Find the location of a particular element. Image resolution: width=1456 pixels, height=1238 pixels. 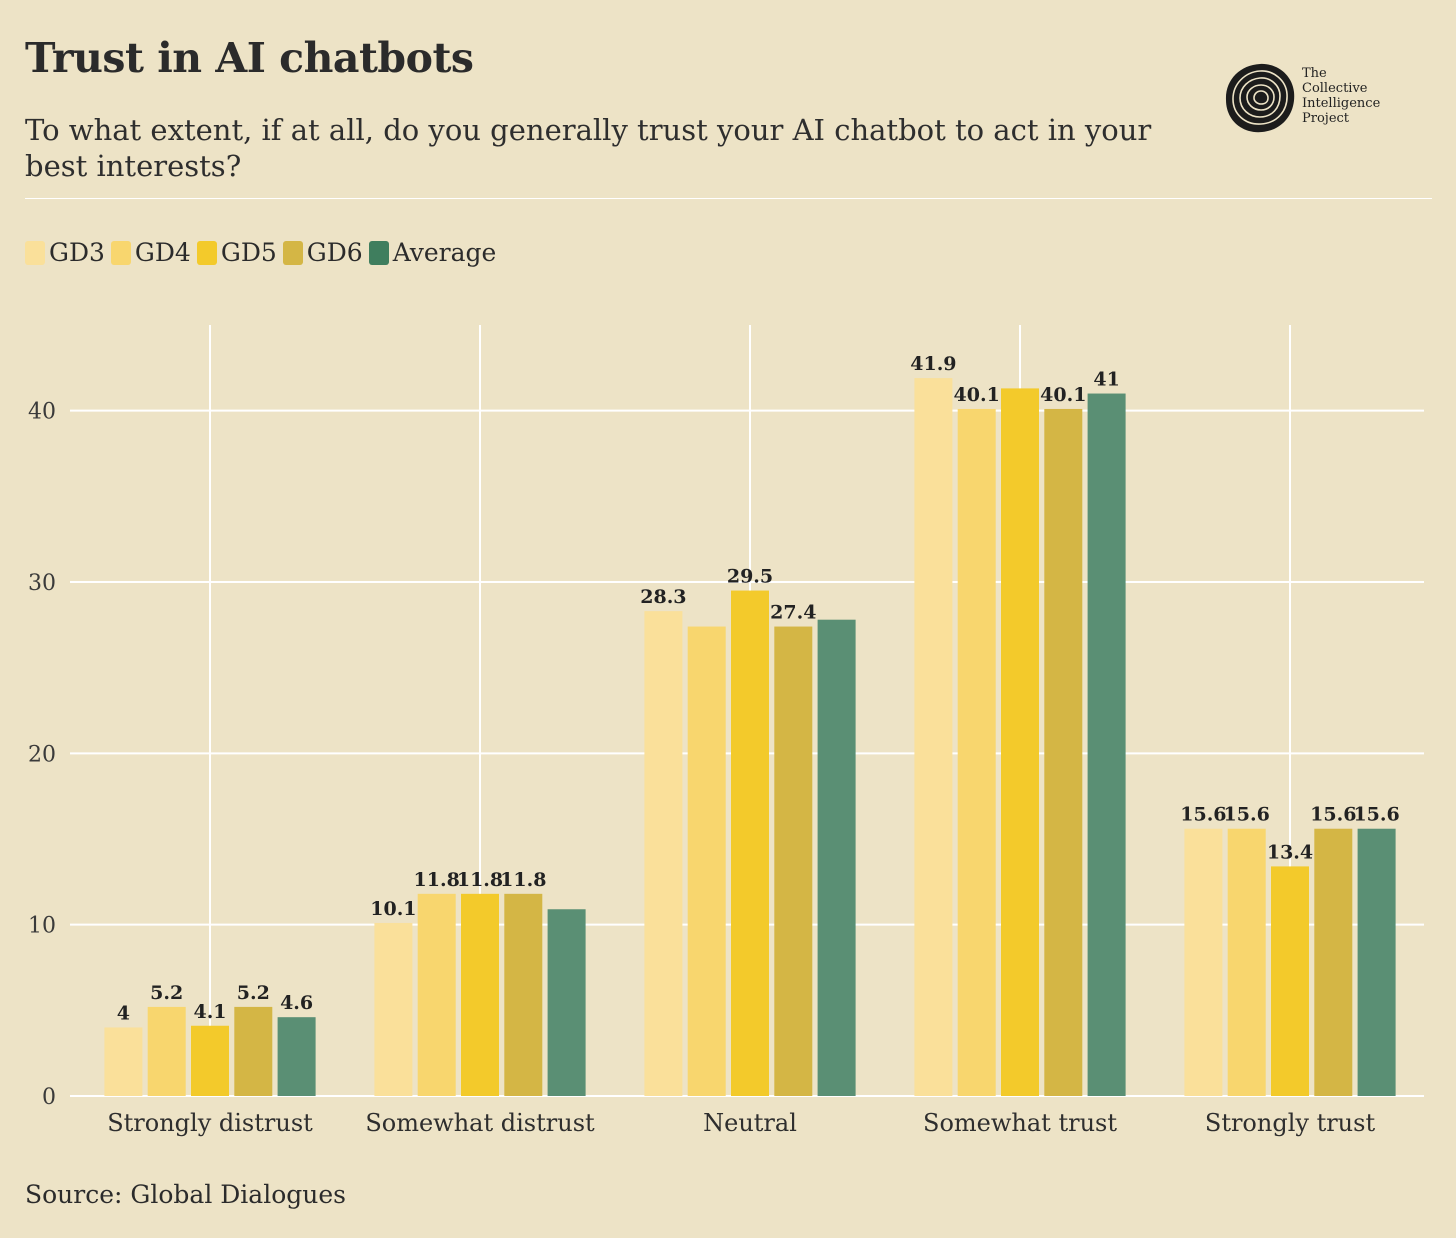

y-tick-label: 40 is located at coordinates (42, 412).